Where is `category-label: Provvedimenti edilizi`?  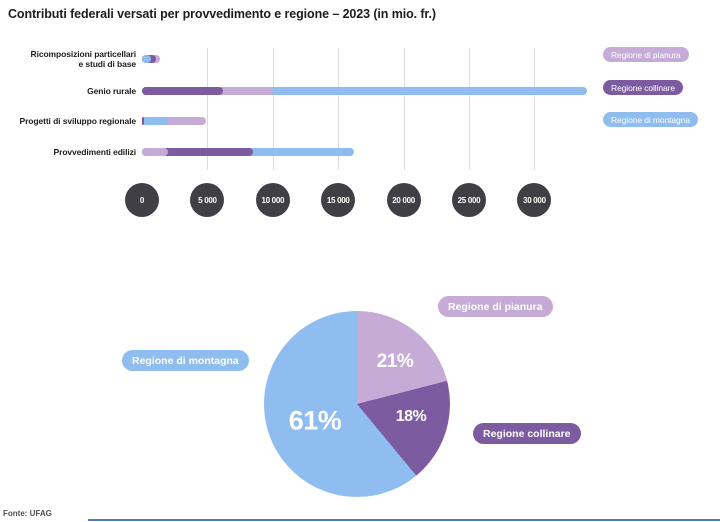 category-label: Provvedimenti edilizi is located at coordinates (95, 151).